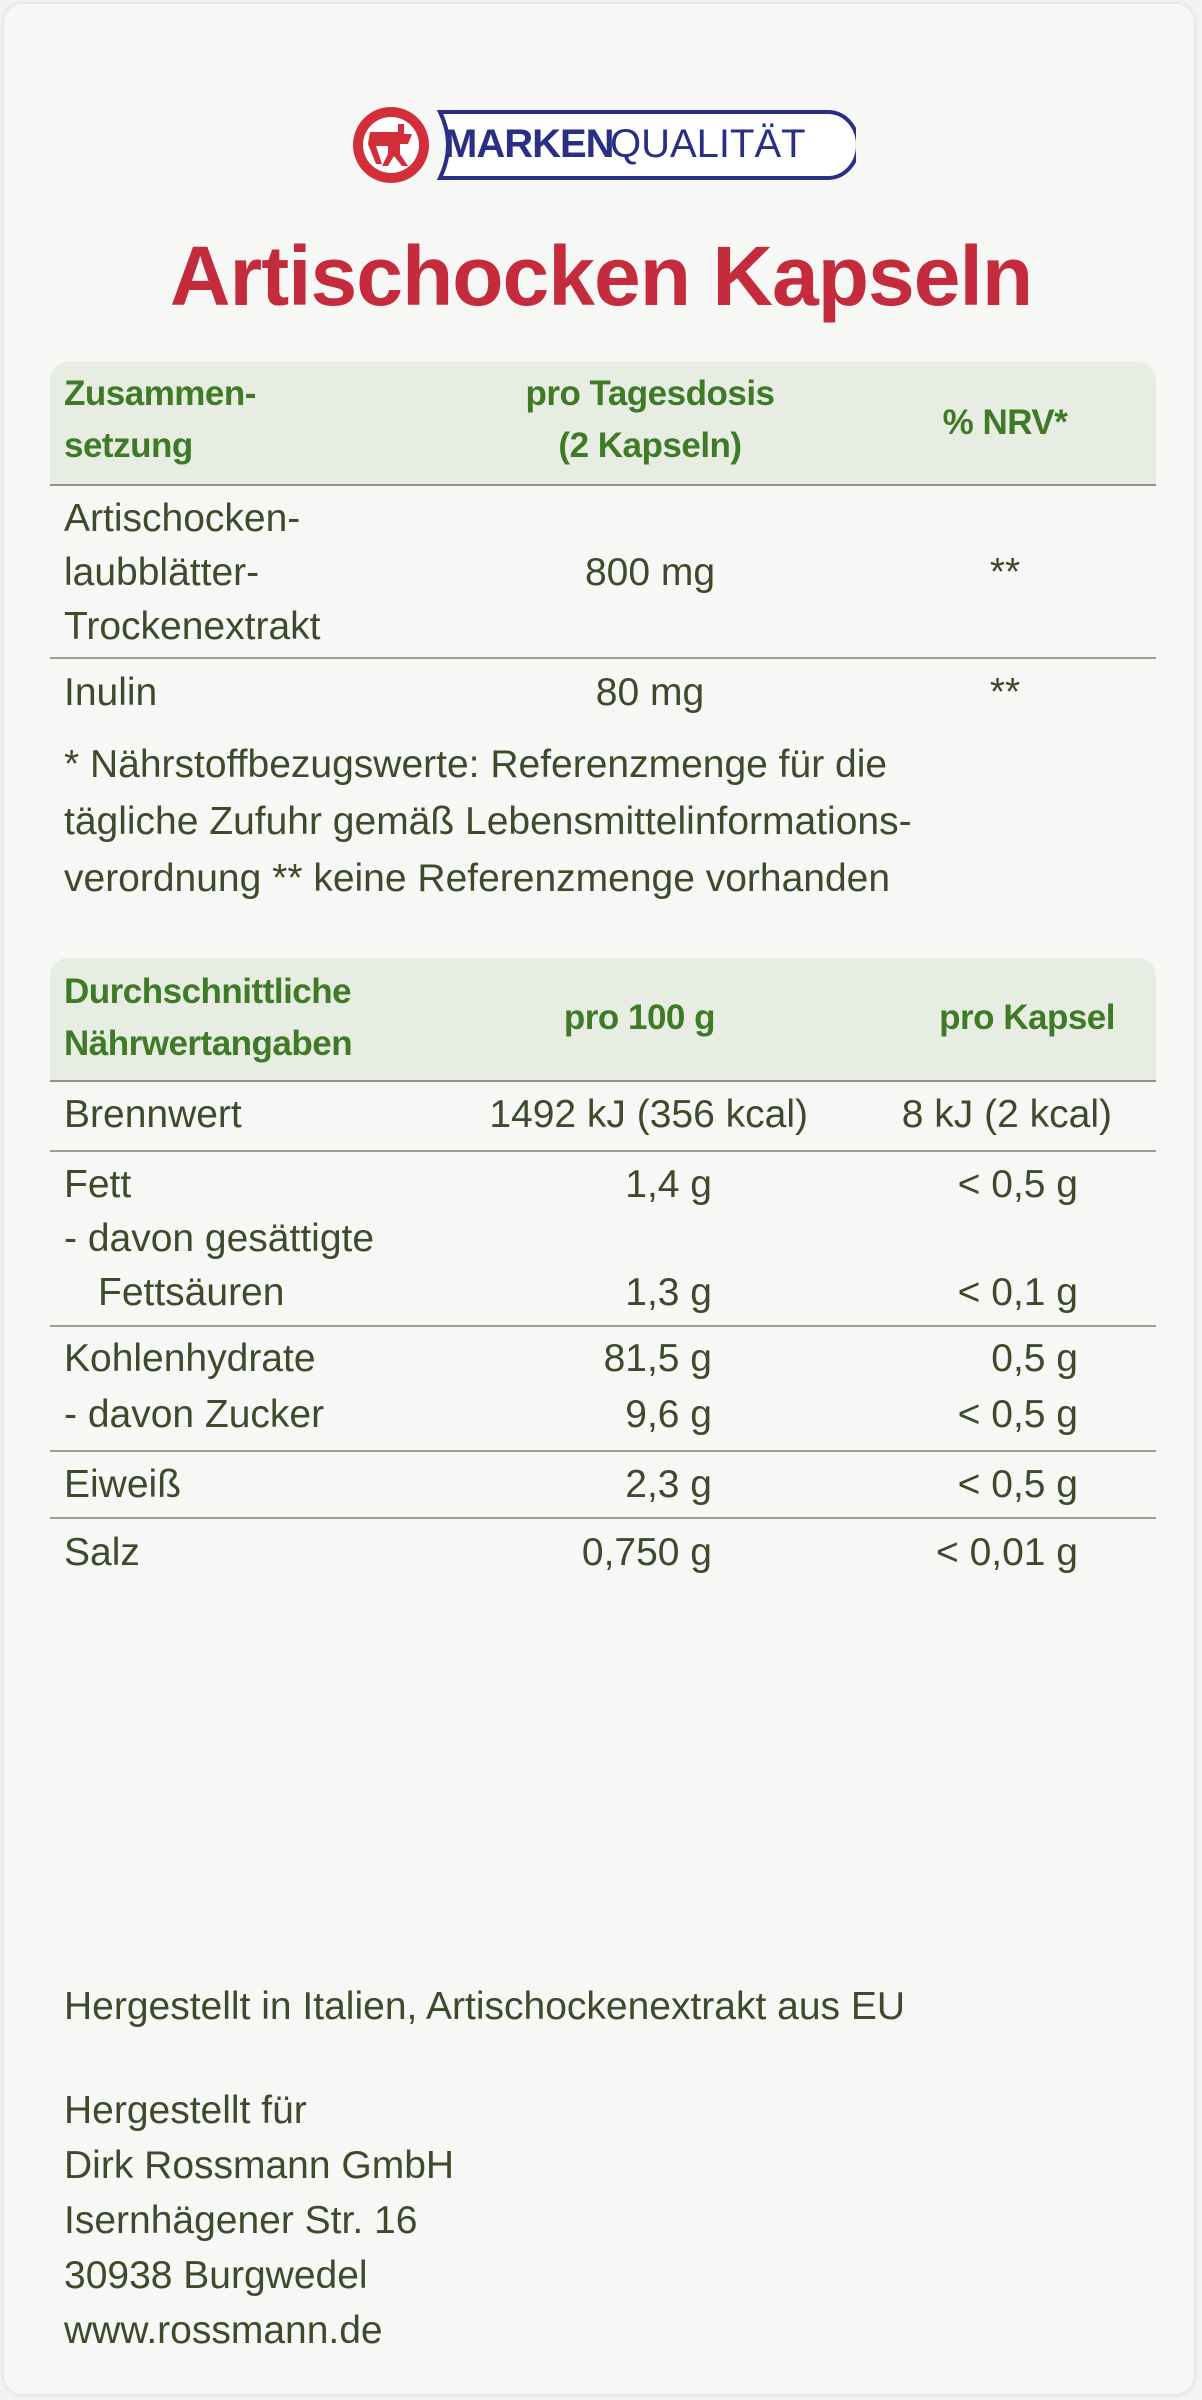  I want to click on nutrition-per-100g: 81,5 g, so click(657, 1358).